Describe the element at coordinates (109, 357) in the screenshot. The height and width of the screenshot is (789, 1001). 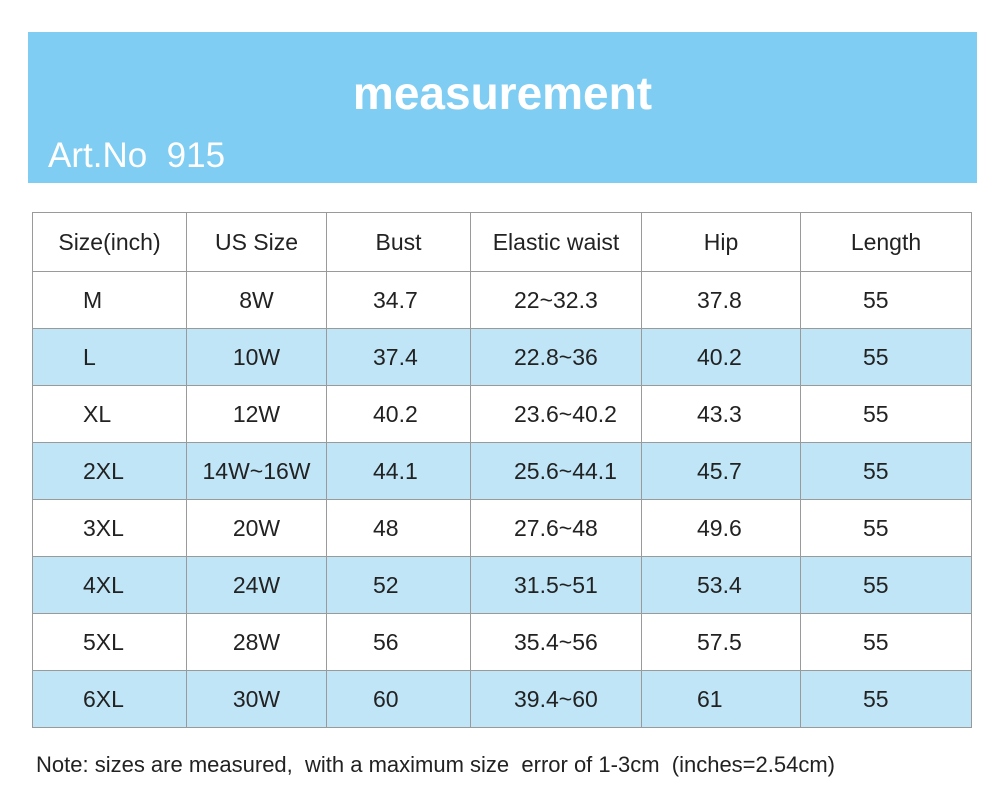
I see `table-cell: L` at that location.